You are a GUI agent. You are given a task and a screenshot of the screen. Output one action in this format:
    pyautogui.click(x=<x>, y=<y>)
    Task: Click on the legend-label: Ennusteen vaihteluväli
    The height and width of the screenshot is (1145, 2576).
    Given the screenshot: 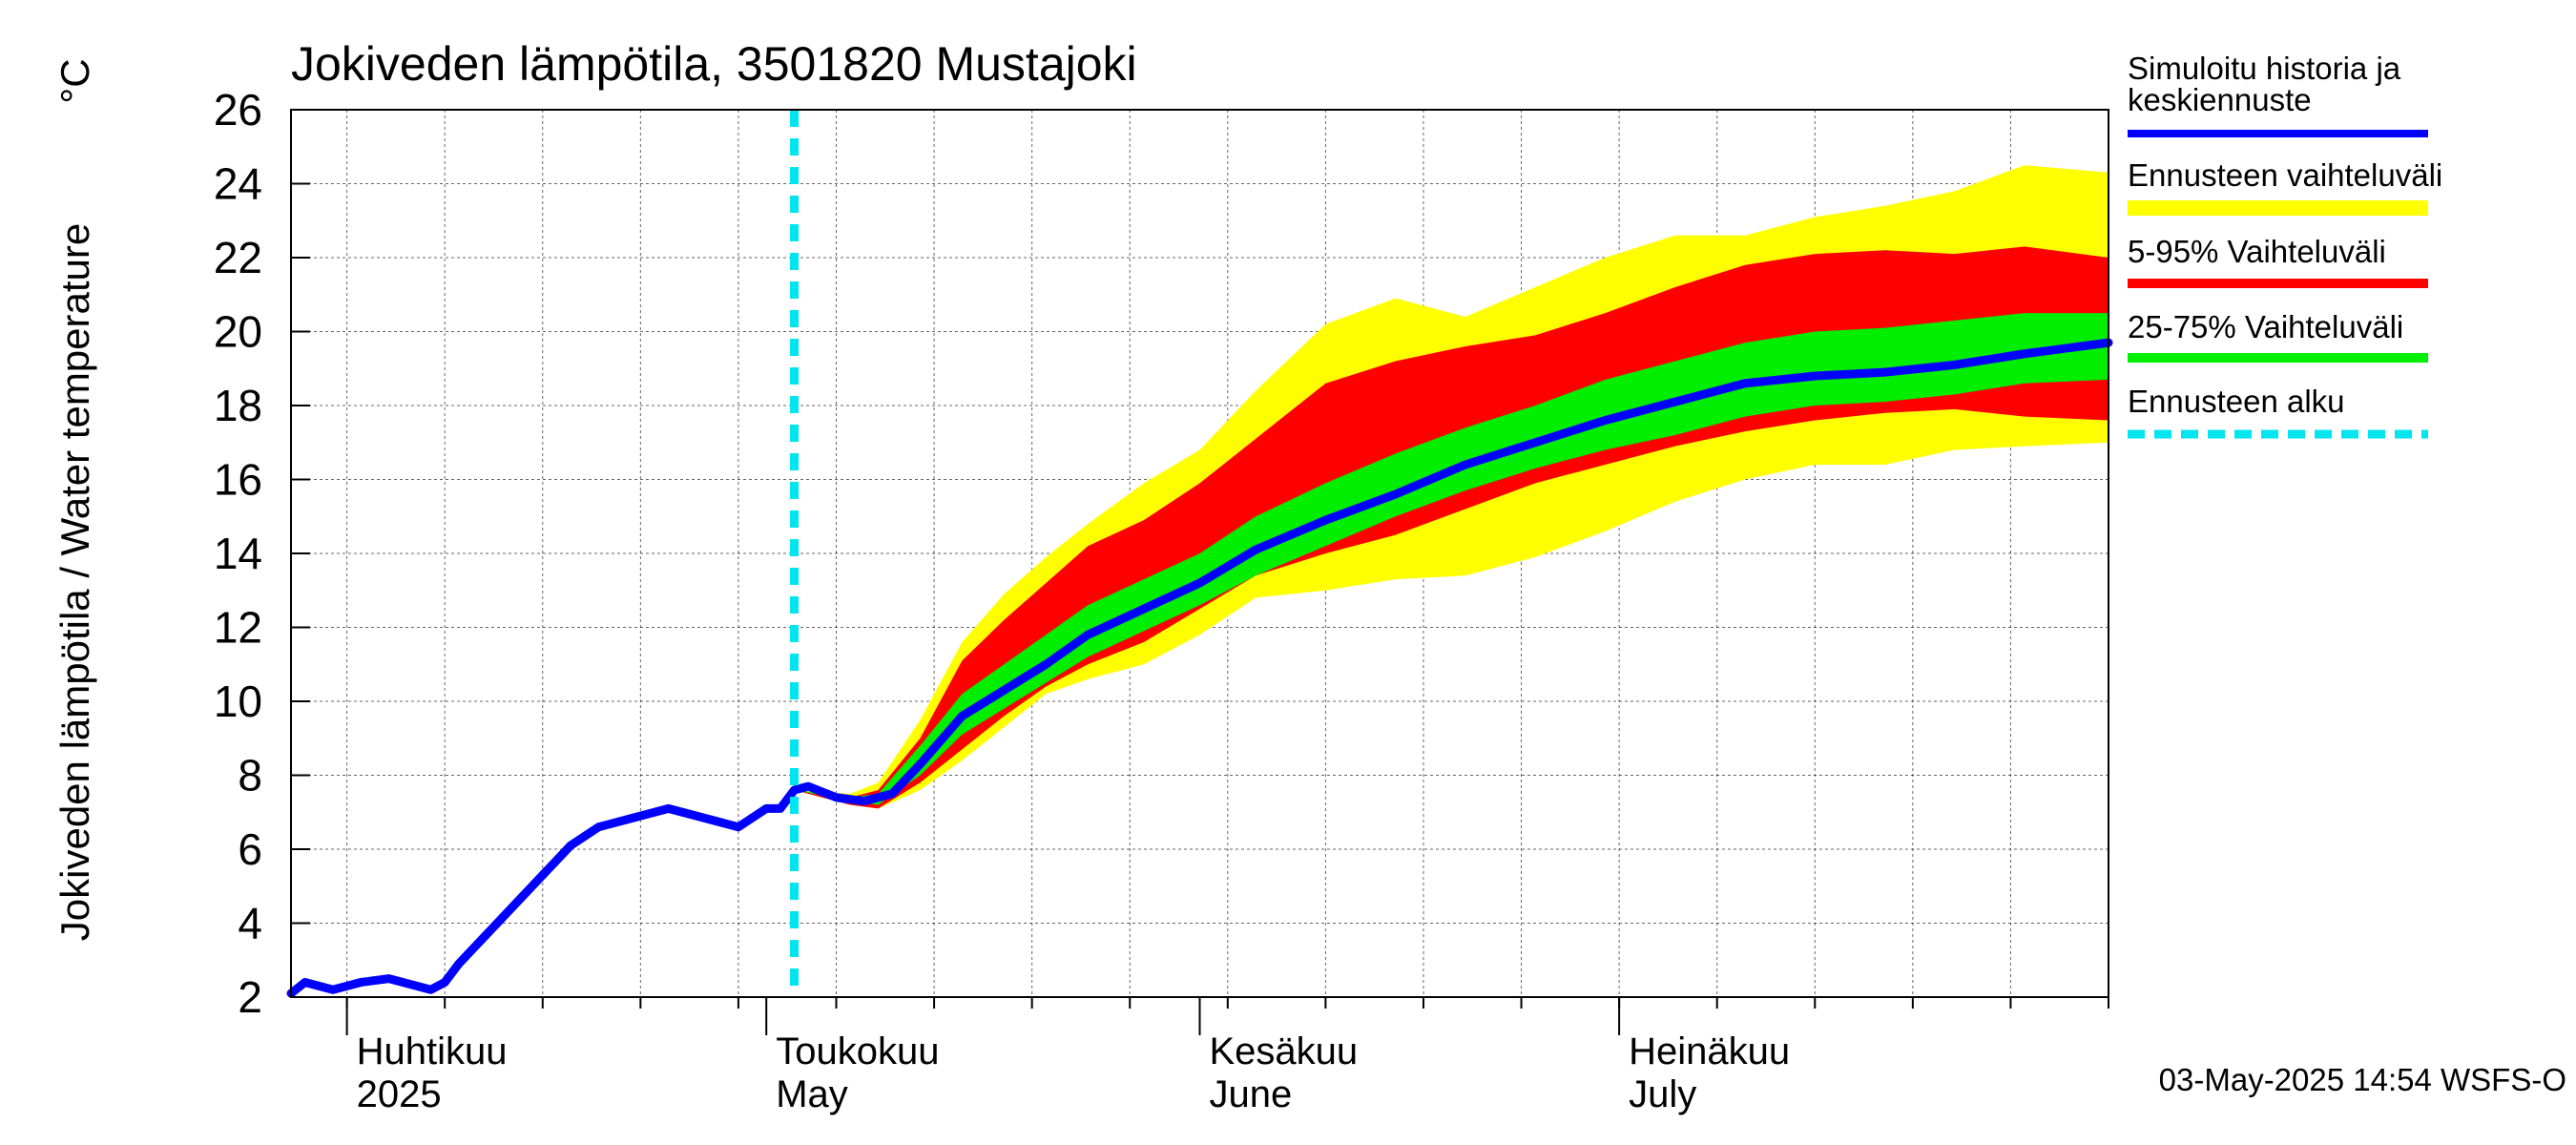 What is the action you would take?
    pyautogui.click(x=2285, y=175)
    